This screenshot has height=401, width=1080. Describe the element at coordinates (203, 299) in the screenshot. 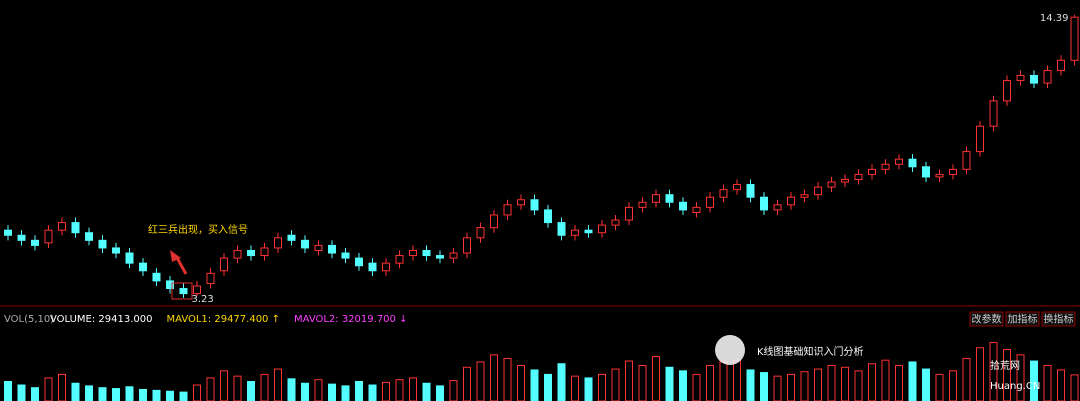

I see `low-label: 3.23` at that location.